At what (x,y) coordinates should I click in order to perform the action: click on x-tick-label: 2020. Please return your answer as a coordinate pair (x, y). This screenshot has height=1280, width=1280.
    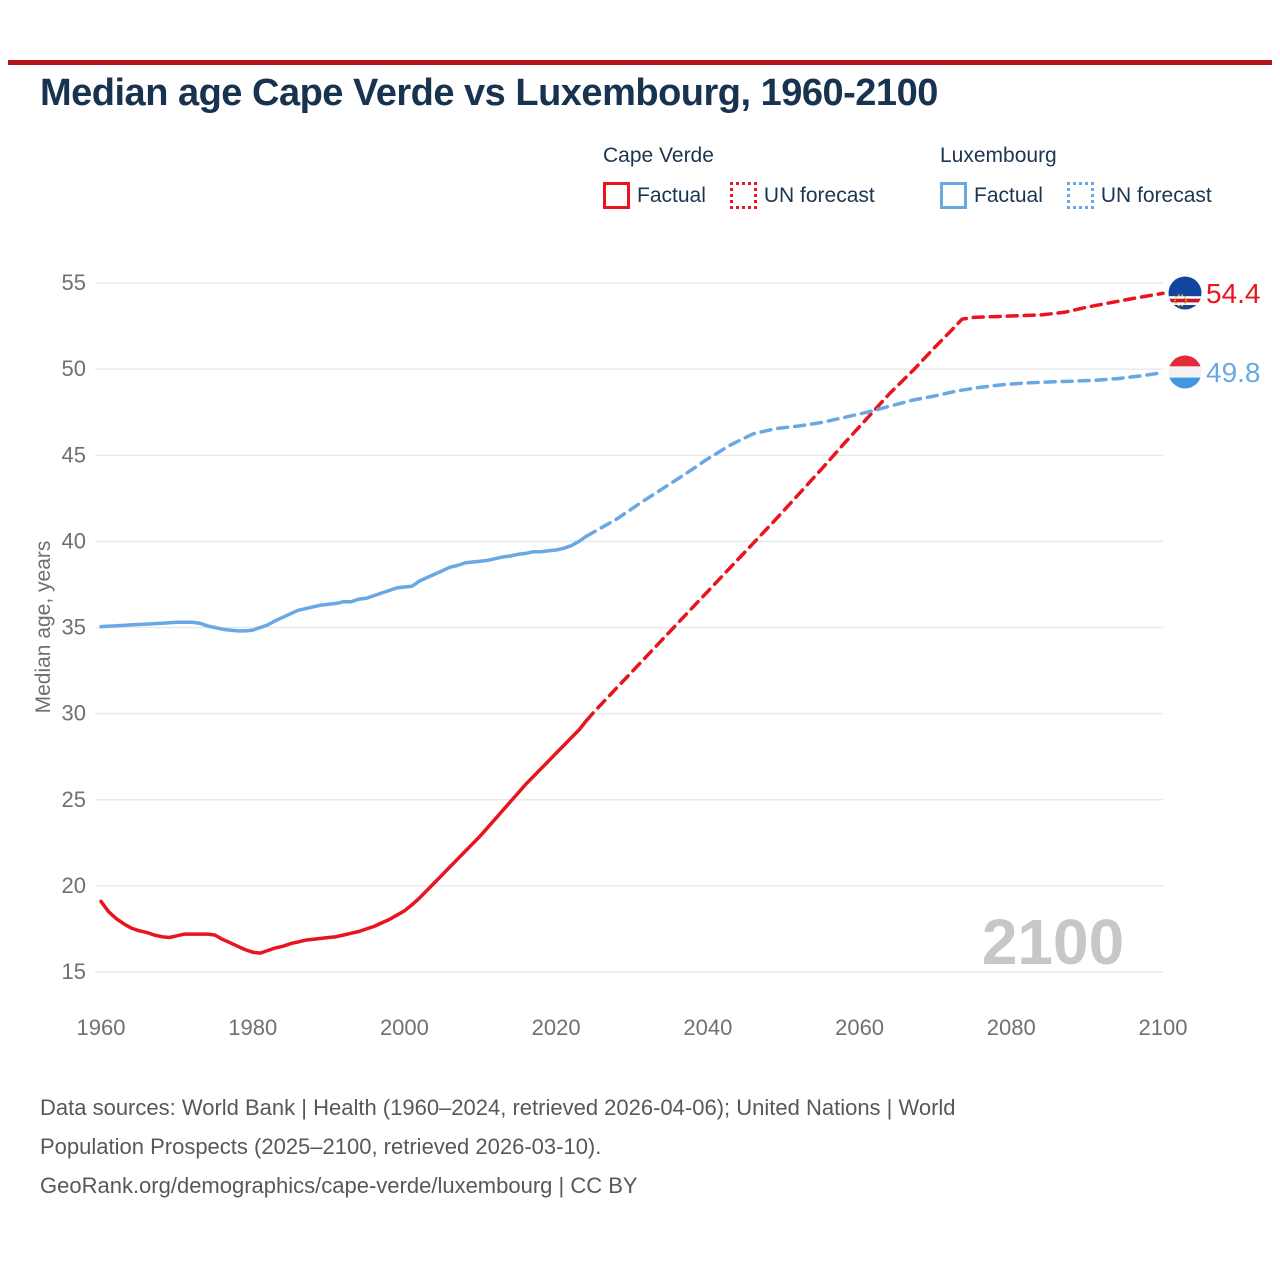
    Looking at the image, I should click on (556, 1027).